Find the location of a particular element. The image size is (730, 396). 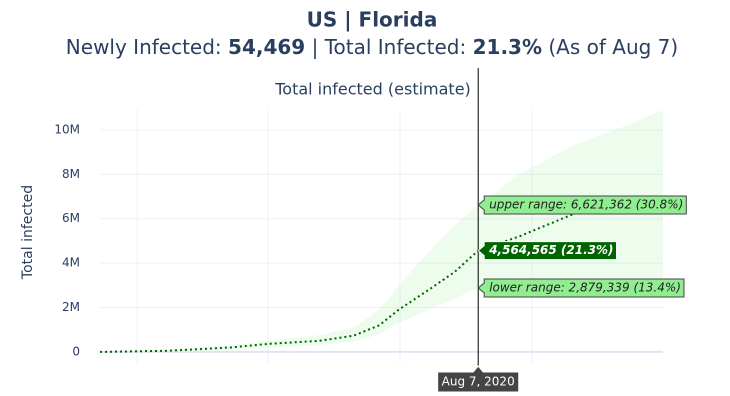

y-tick-label: 2M is located at coordinates (71, 307).